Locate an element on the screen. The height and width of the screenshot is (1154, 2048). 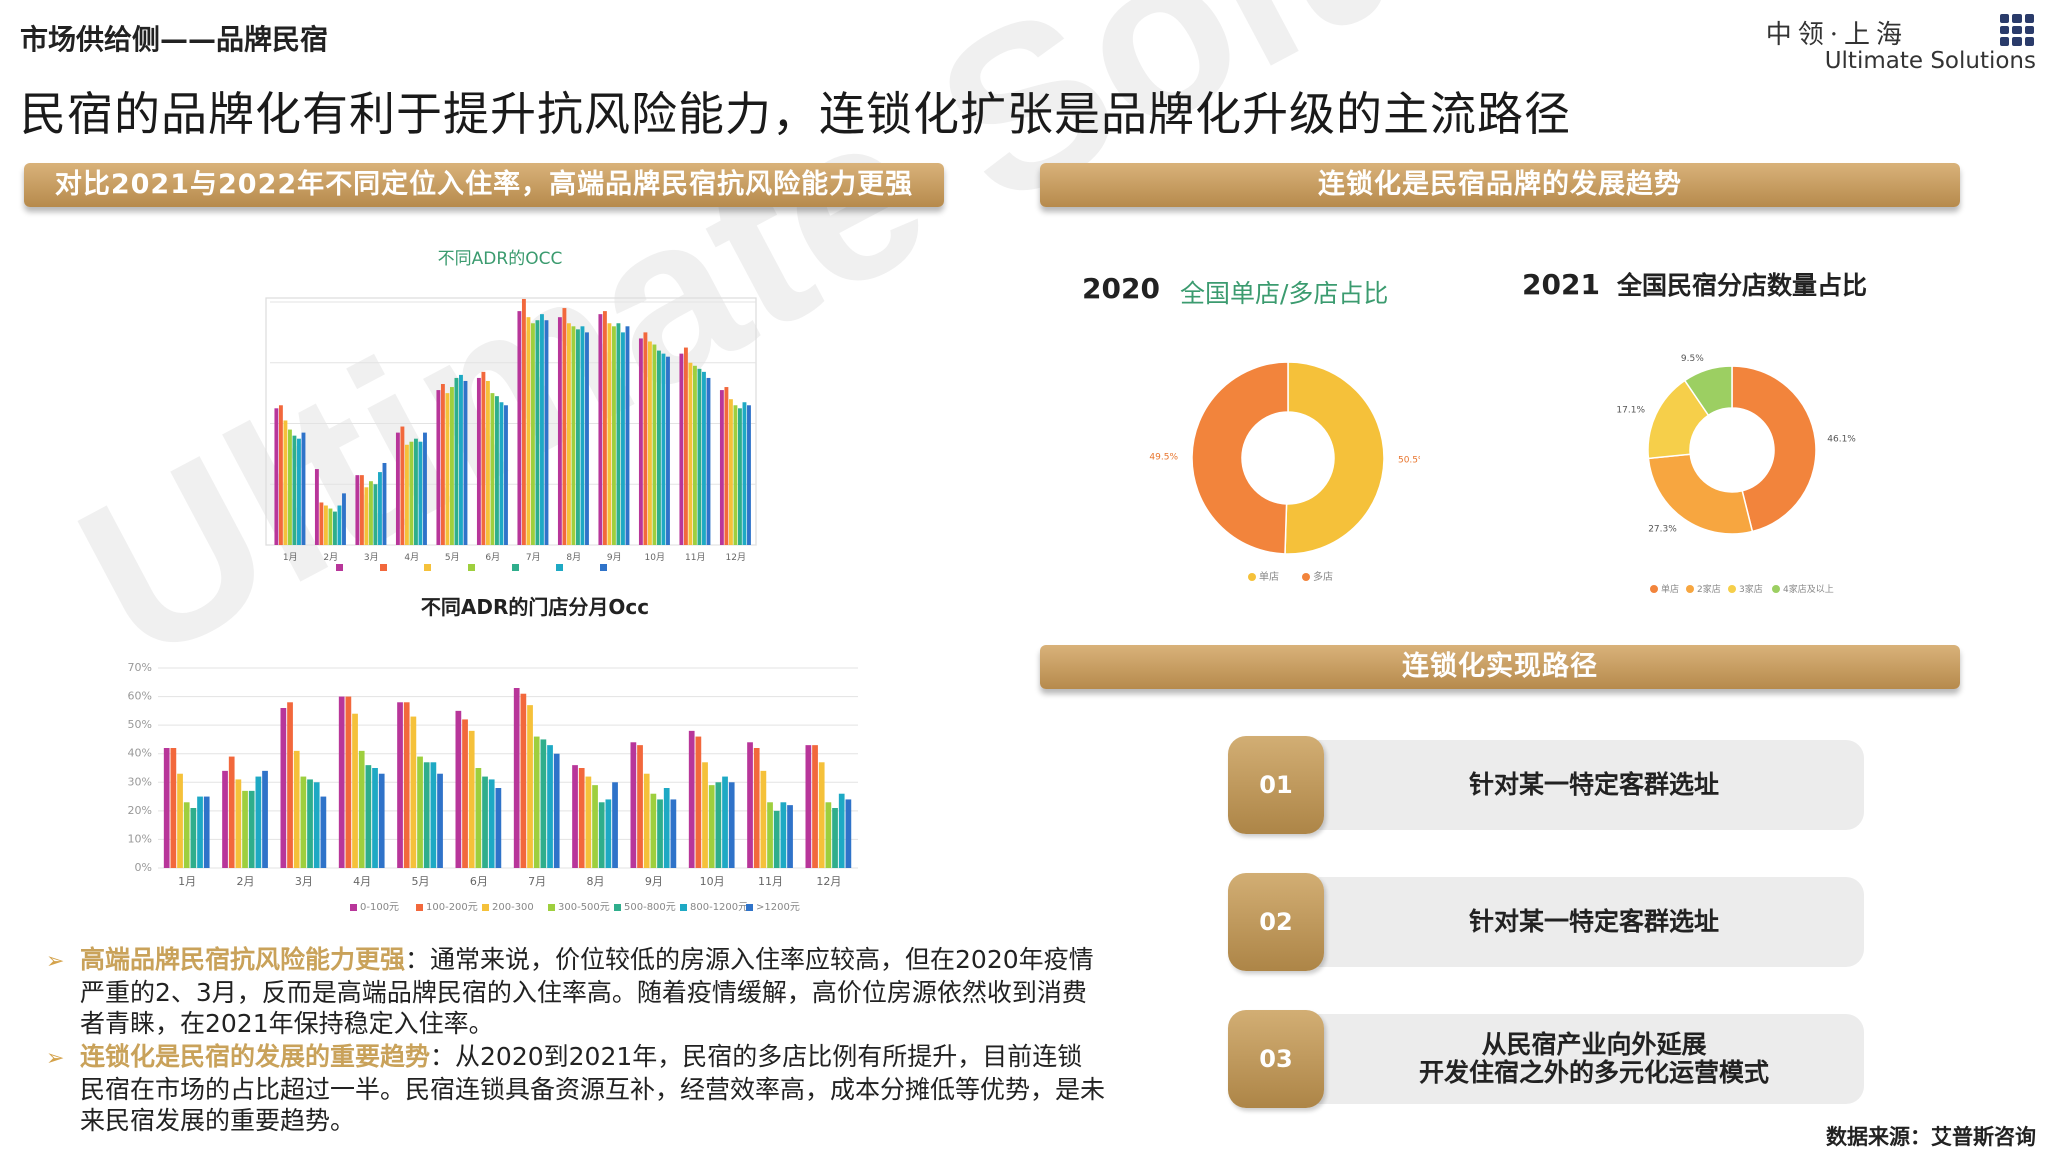
banner-left: 对比2021与2022年不同定位入住率，高端品牌民宿抗风险能力更强 is located at coordinates (484, 185).